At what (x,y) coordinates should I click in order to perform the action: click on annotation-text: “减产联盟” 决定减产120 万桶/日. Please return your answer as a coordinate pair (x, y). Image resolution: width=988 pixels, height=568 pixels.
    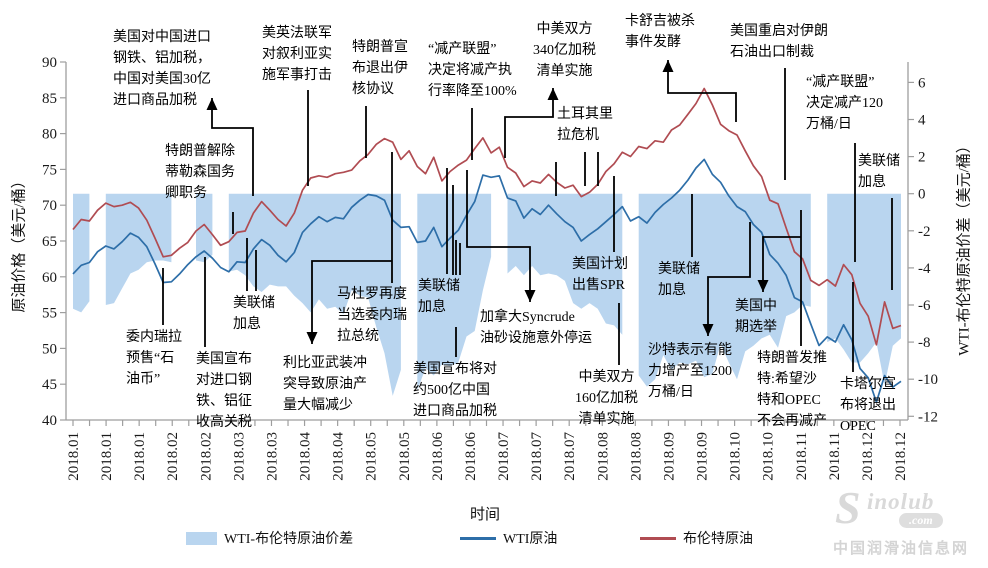
    Looking at the image, I should click on (844, 103).